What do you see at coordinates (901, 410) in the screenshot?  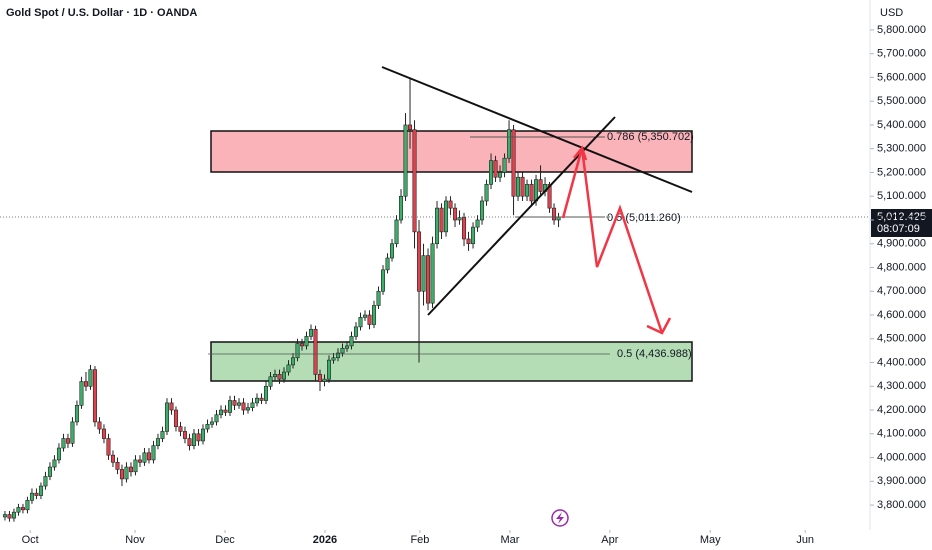 I see `y-tick-label: 4,200.000` at bounding box center [901, 410].